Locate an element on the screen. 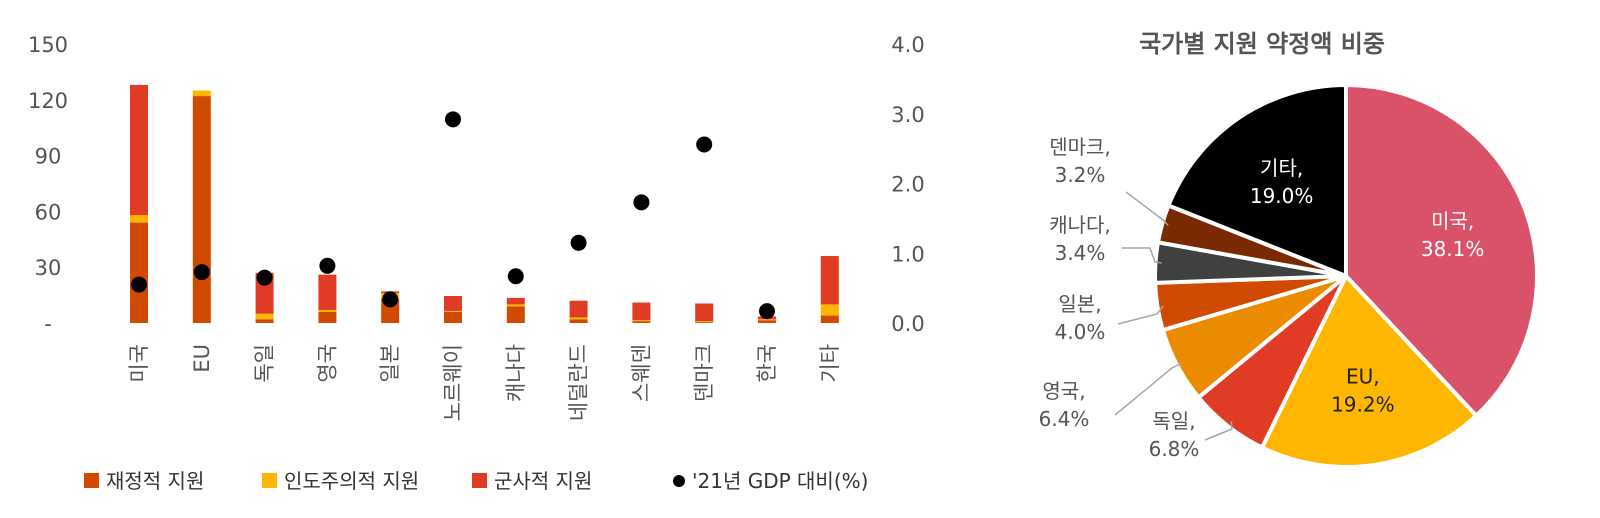  pie-slice-pct: 3.2% is located at coordinates (1080, 175).